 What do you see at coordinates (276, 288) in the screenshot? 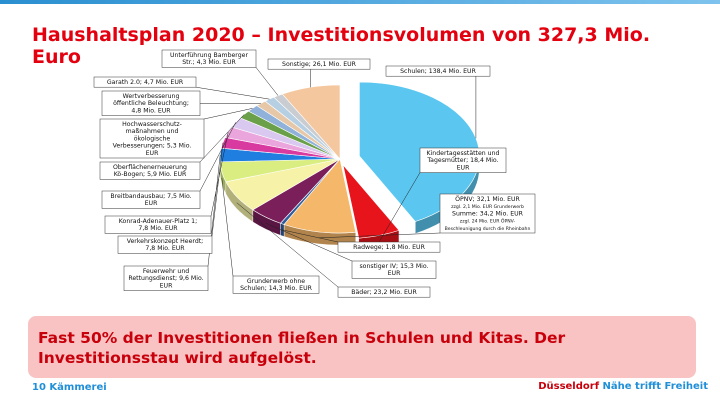
I see `pie-slice-label: Schulen; 14,3 Mio. EUR` at bounding box center [276, 288].